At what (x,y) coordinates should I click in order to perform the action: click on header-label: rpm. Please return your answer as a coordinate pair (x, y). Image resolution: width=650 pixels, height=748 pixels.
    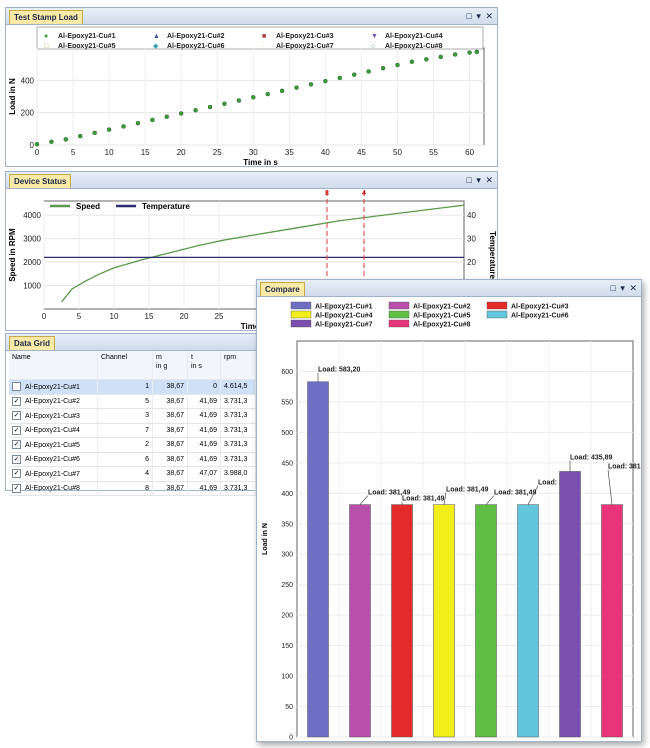
    Looking at the image, I should click on (230, 357).